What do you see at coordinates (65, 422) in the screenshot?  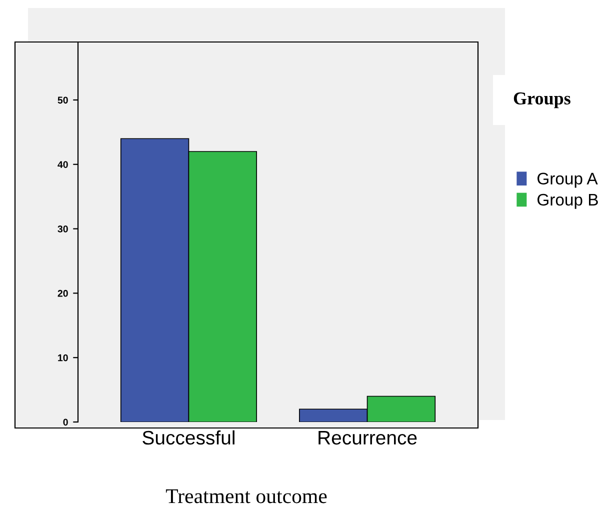 I see `y-tick-label: 0` at bounding box center [65, 422].